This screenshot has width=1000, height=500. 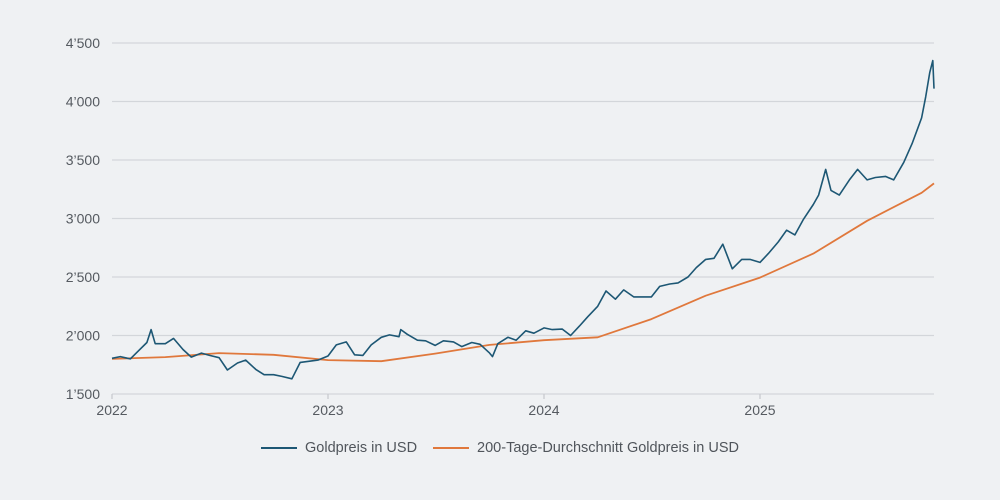 I want to click on y-tick-label: 2’500, so click(x=83, y=277).